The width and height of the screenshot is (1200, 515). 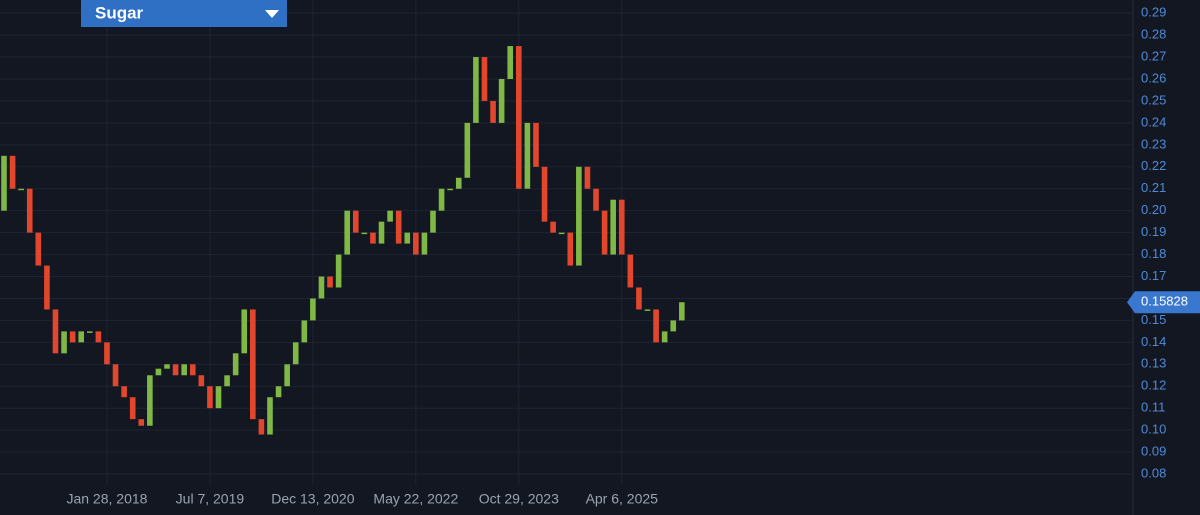 What do you see at coordinates (1153, 472) in the screenshot?
I see `y-tick-label: 0.08` at bounding box center [1153, 472].